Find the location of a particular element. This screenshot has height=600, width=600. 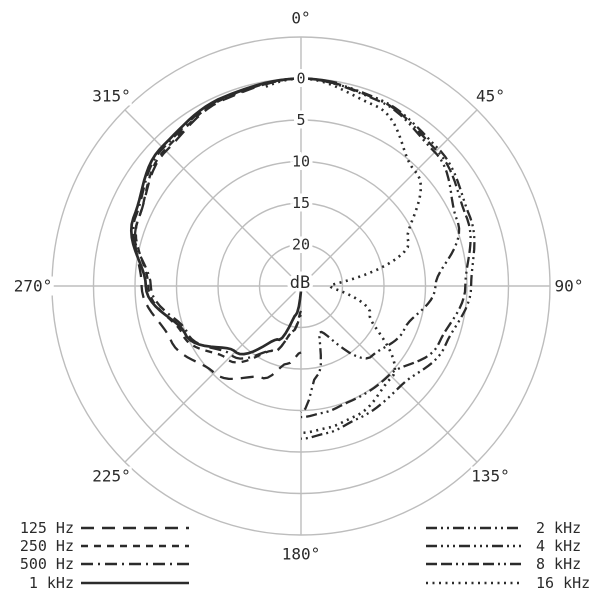

legend-item-250hz: 250 Hz is located at coordinates (104, 546).